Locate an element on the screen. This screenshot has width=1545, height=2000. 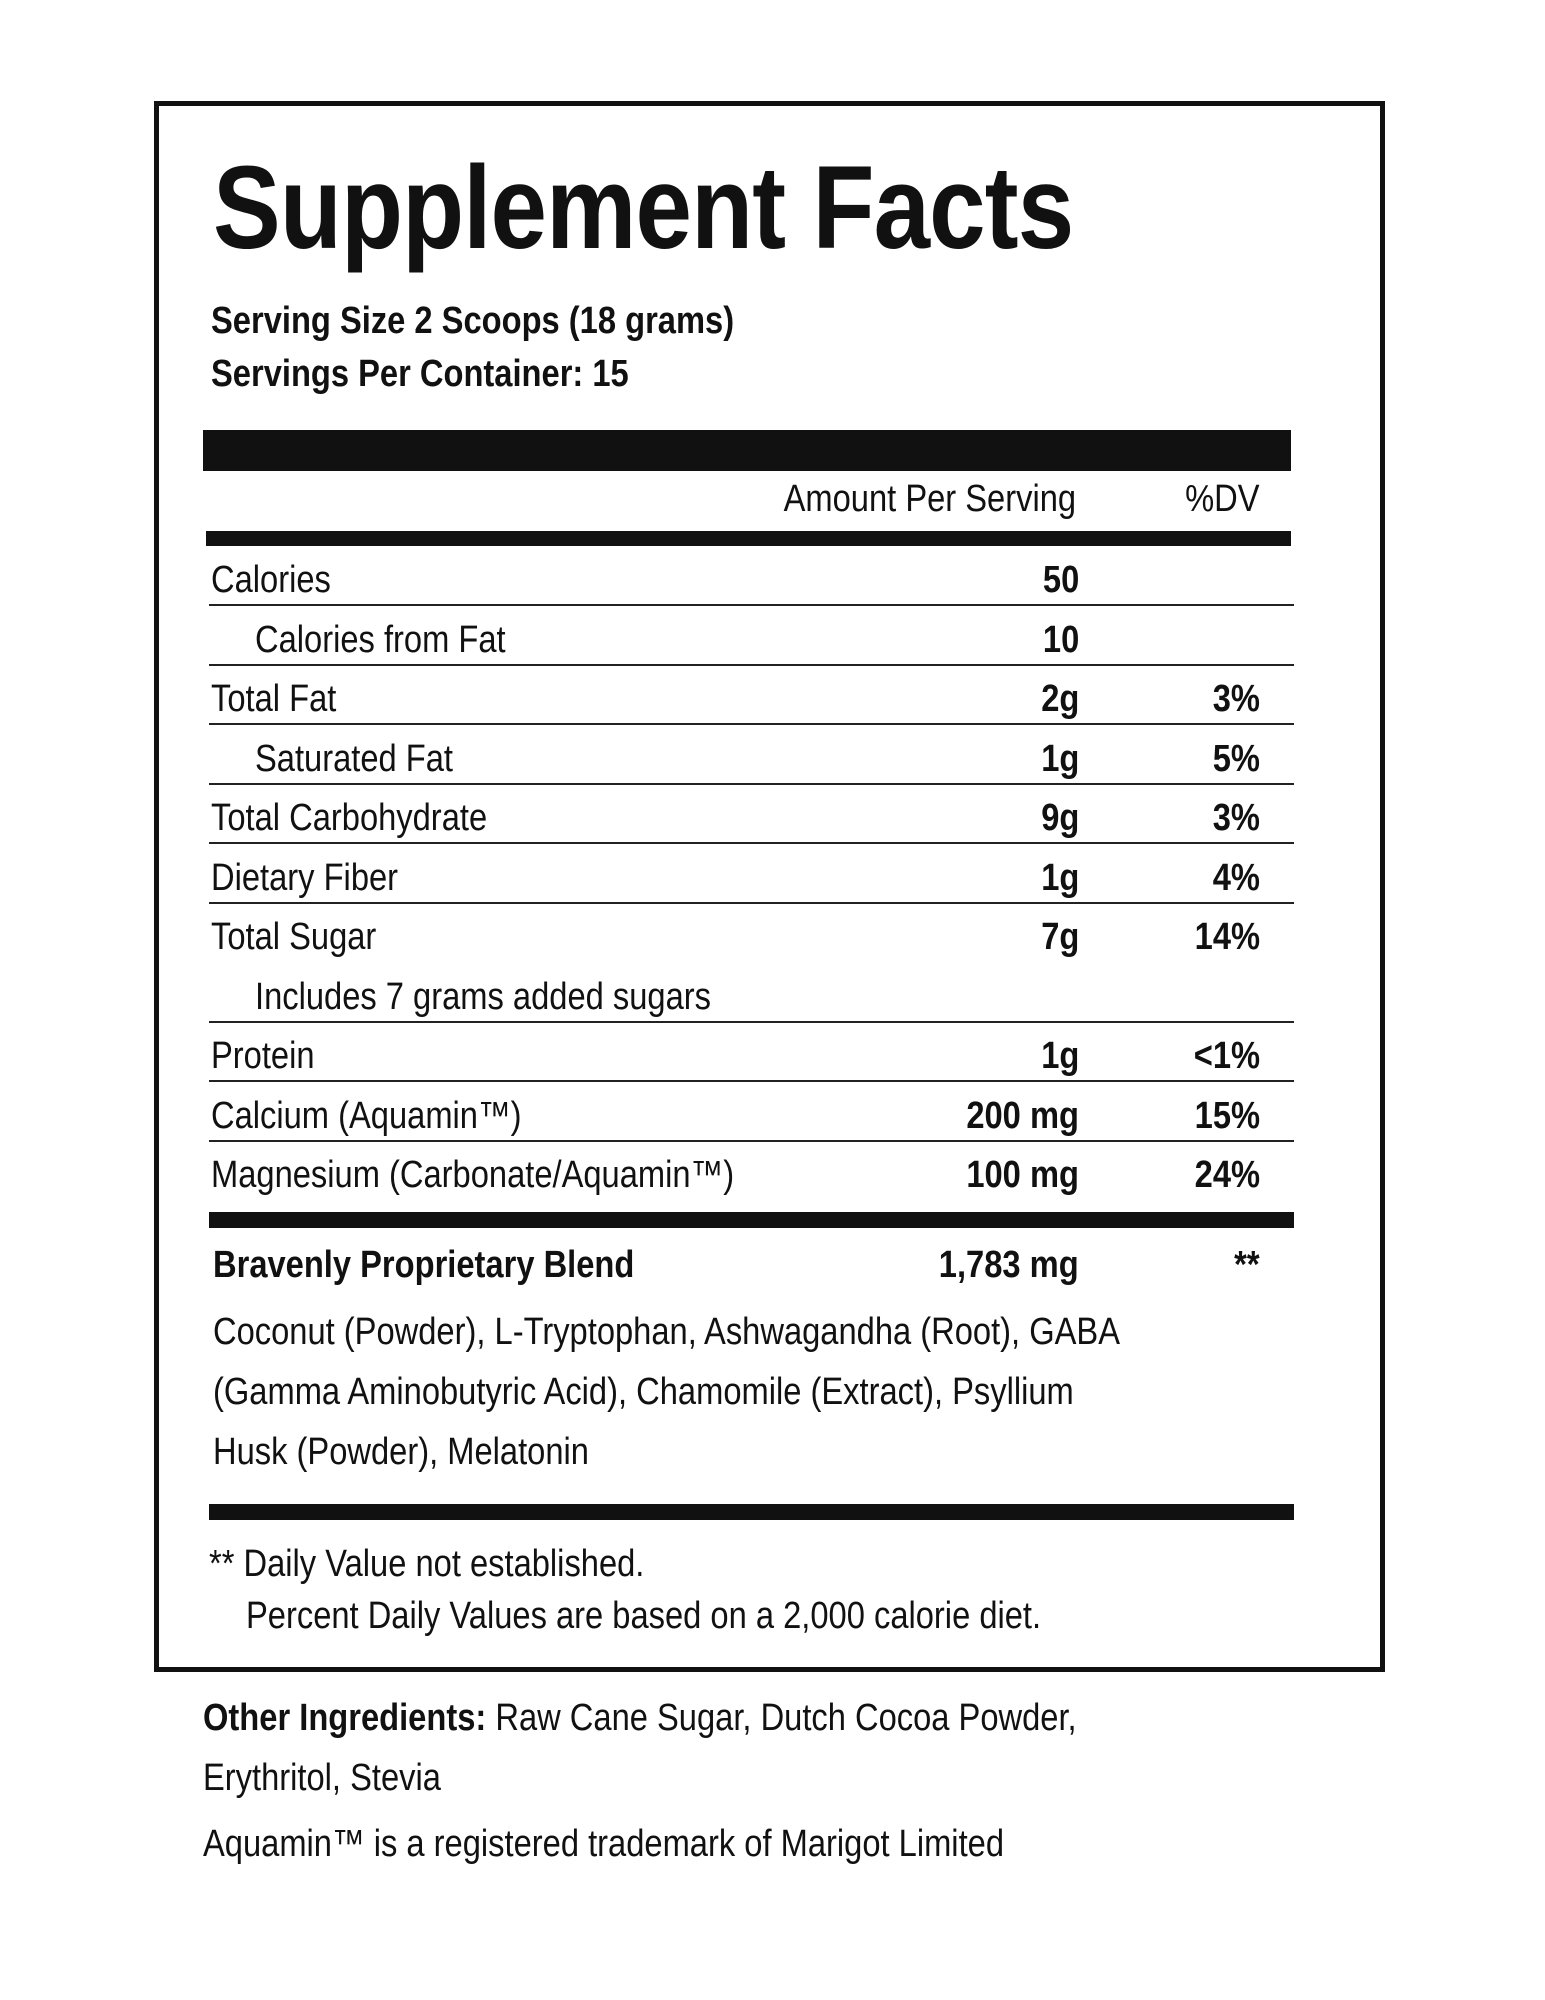
nutrient-name: Protein is located at coordinates (263, 1056).